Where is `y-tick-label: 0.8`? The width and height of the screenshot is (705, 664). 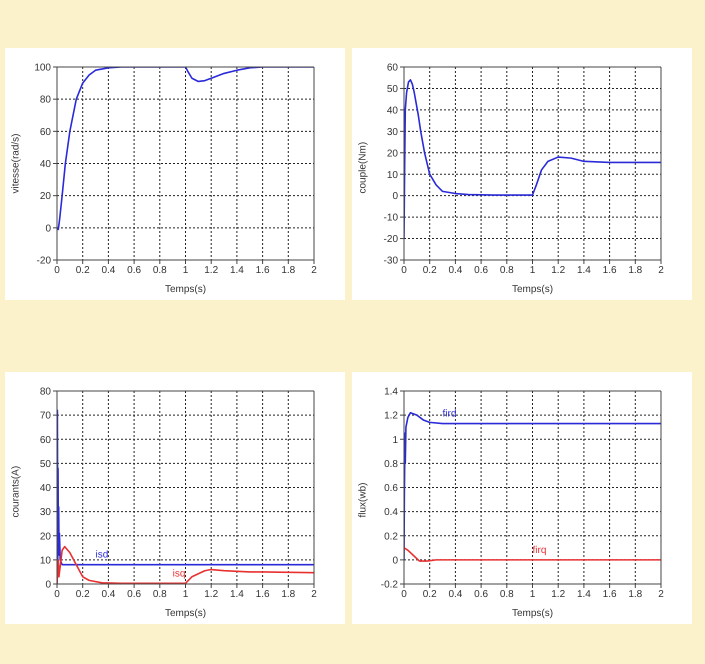
y-tick-label: 0.8 is located at coordinates (391, 464).